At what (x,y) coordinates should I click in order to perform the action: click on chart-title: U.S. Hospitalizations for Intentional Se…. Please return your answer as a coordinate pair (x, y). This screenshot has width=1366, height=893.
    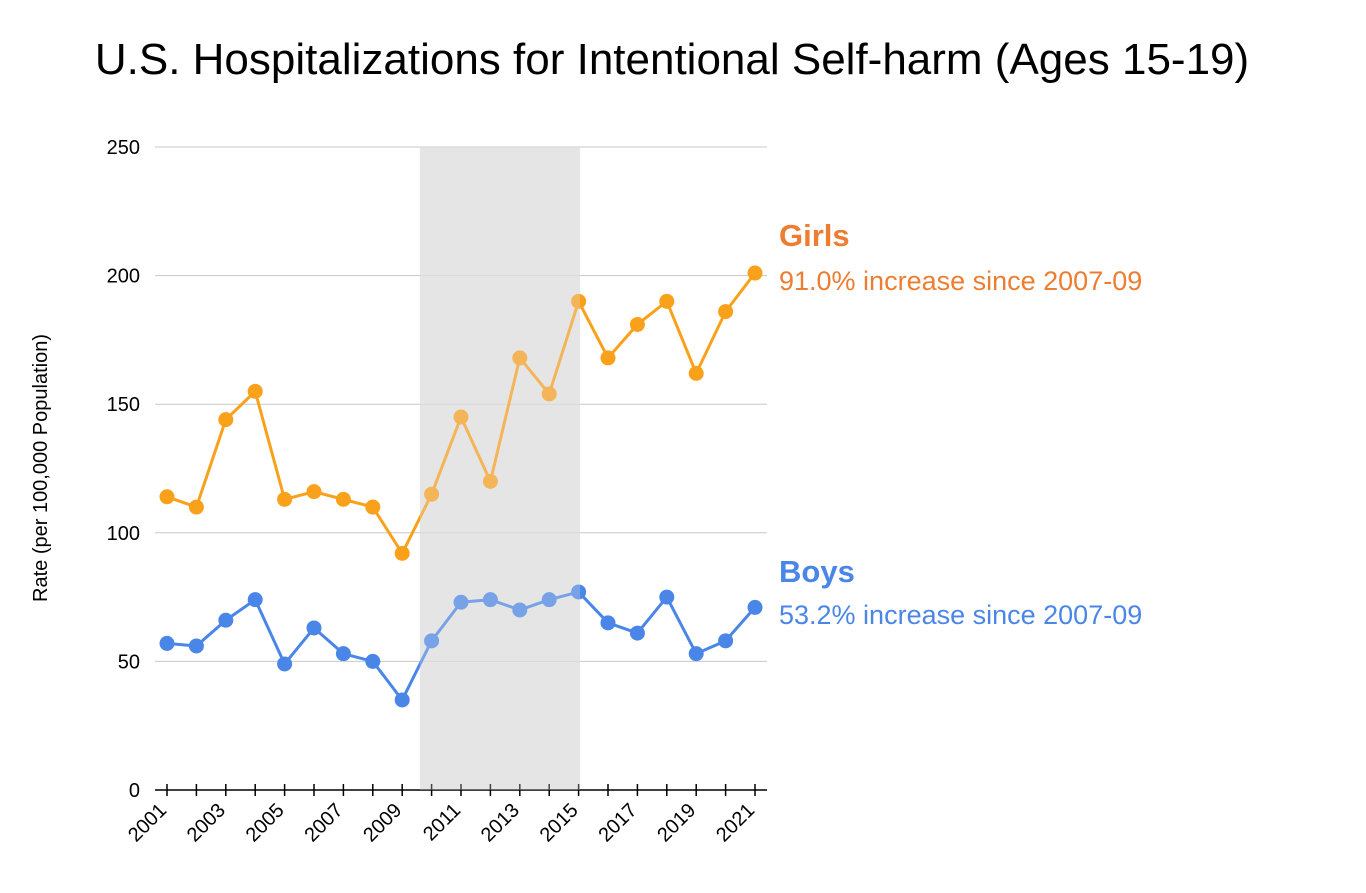
    Looking at the image, I should click on (672, 59).